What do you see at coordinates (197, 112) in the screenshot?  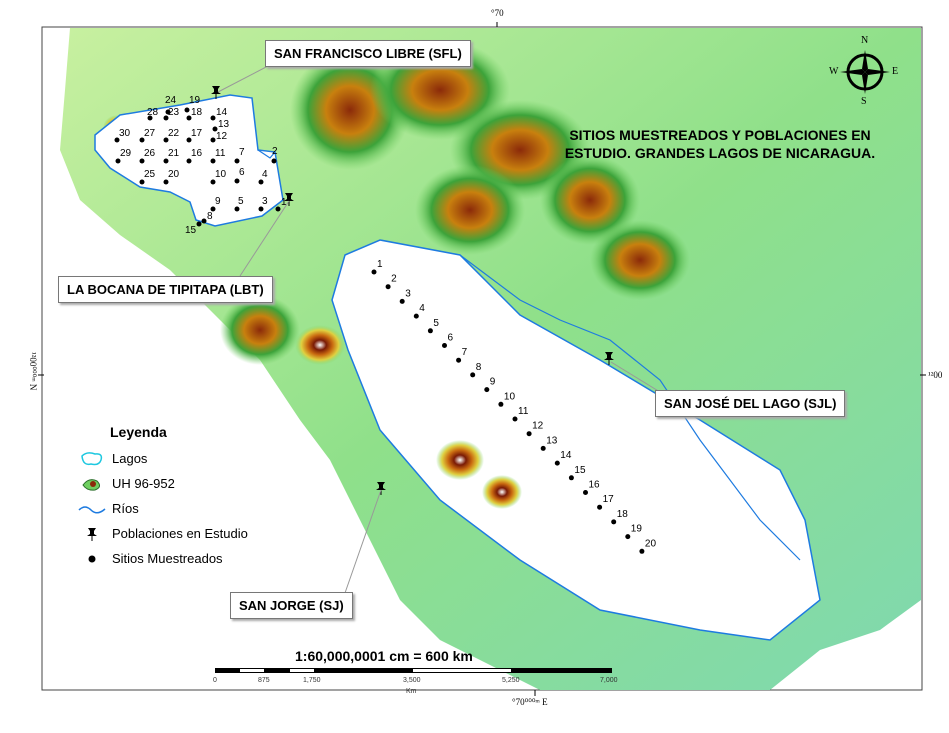 I see `managua-site-label: 18` at bounding box center [197, 112].